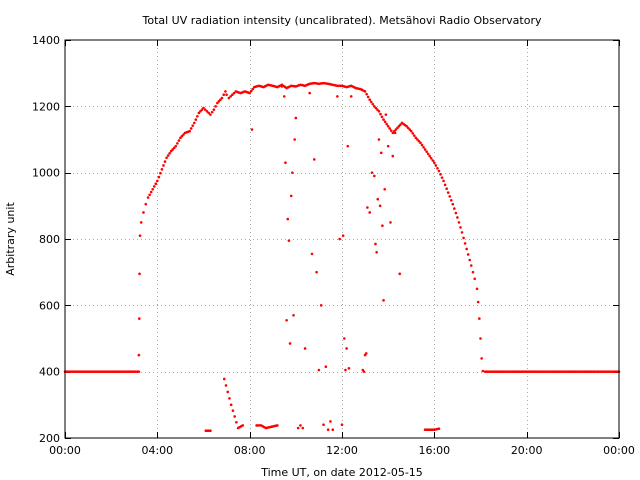  What do you see at coordinates (49, 239) in the screenshot?
I see `y-tick-label: 800` at bounding box center [49, 239].